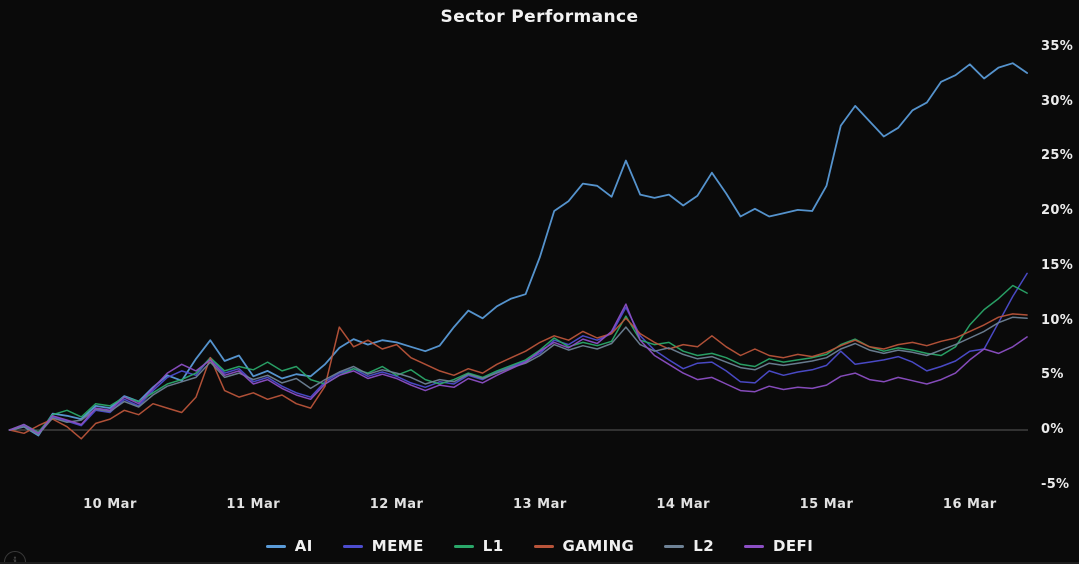 This screenshot has width=1079, height=564. Describe the element at coordinates (289, 546) in the screenshot. I see `legend-item-ai: AI` at that location.